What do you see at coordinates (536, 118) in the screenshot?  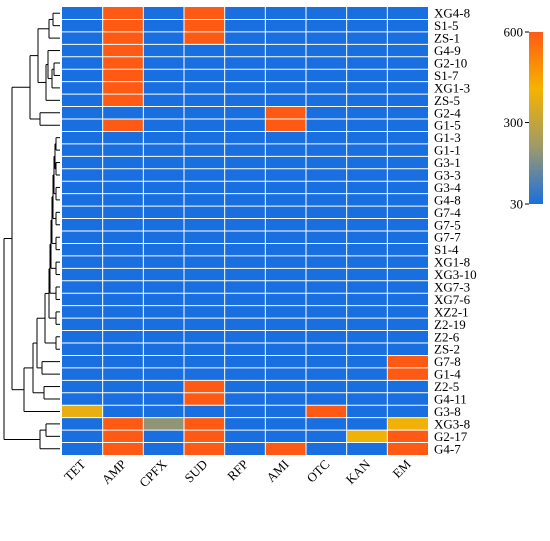 I see `colorbar-gradient` at bounding box center [536, 118].